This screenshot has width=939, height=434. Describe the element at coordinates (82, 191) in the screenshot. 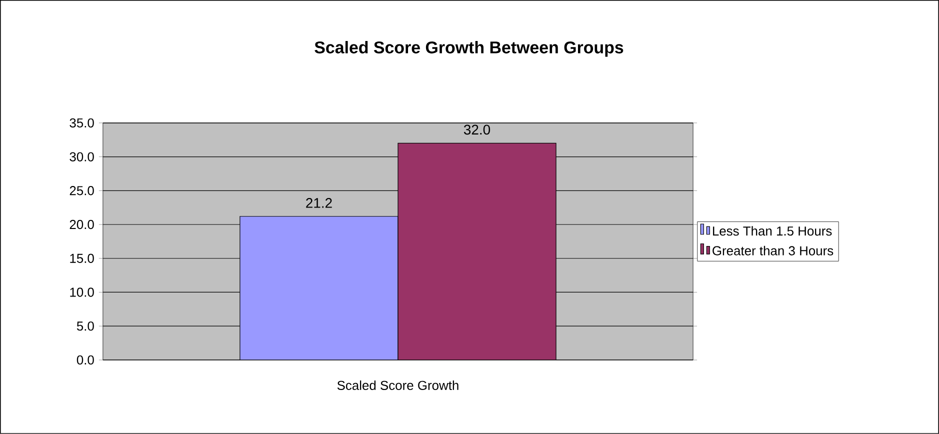

I see `y-tick-label: 25.0` at that location.